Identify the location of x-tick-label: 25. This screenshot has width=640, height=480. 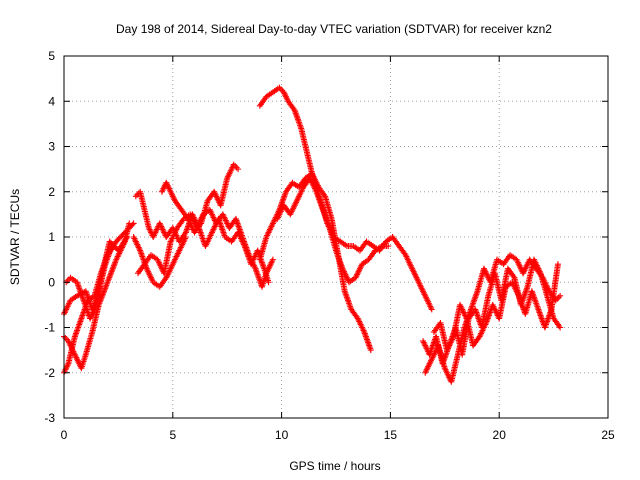
(608, 435).